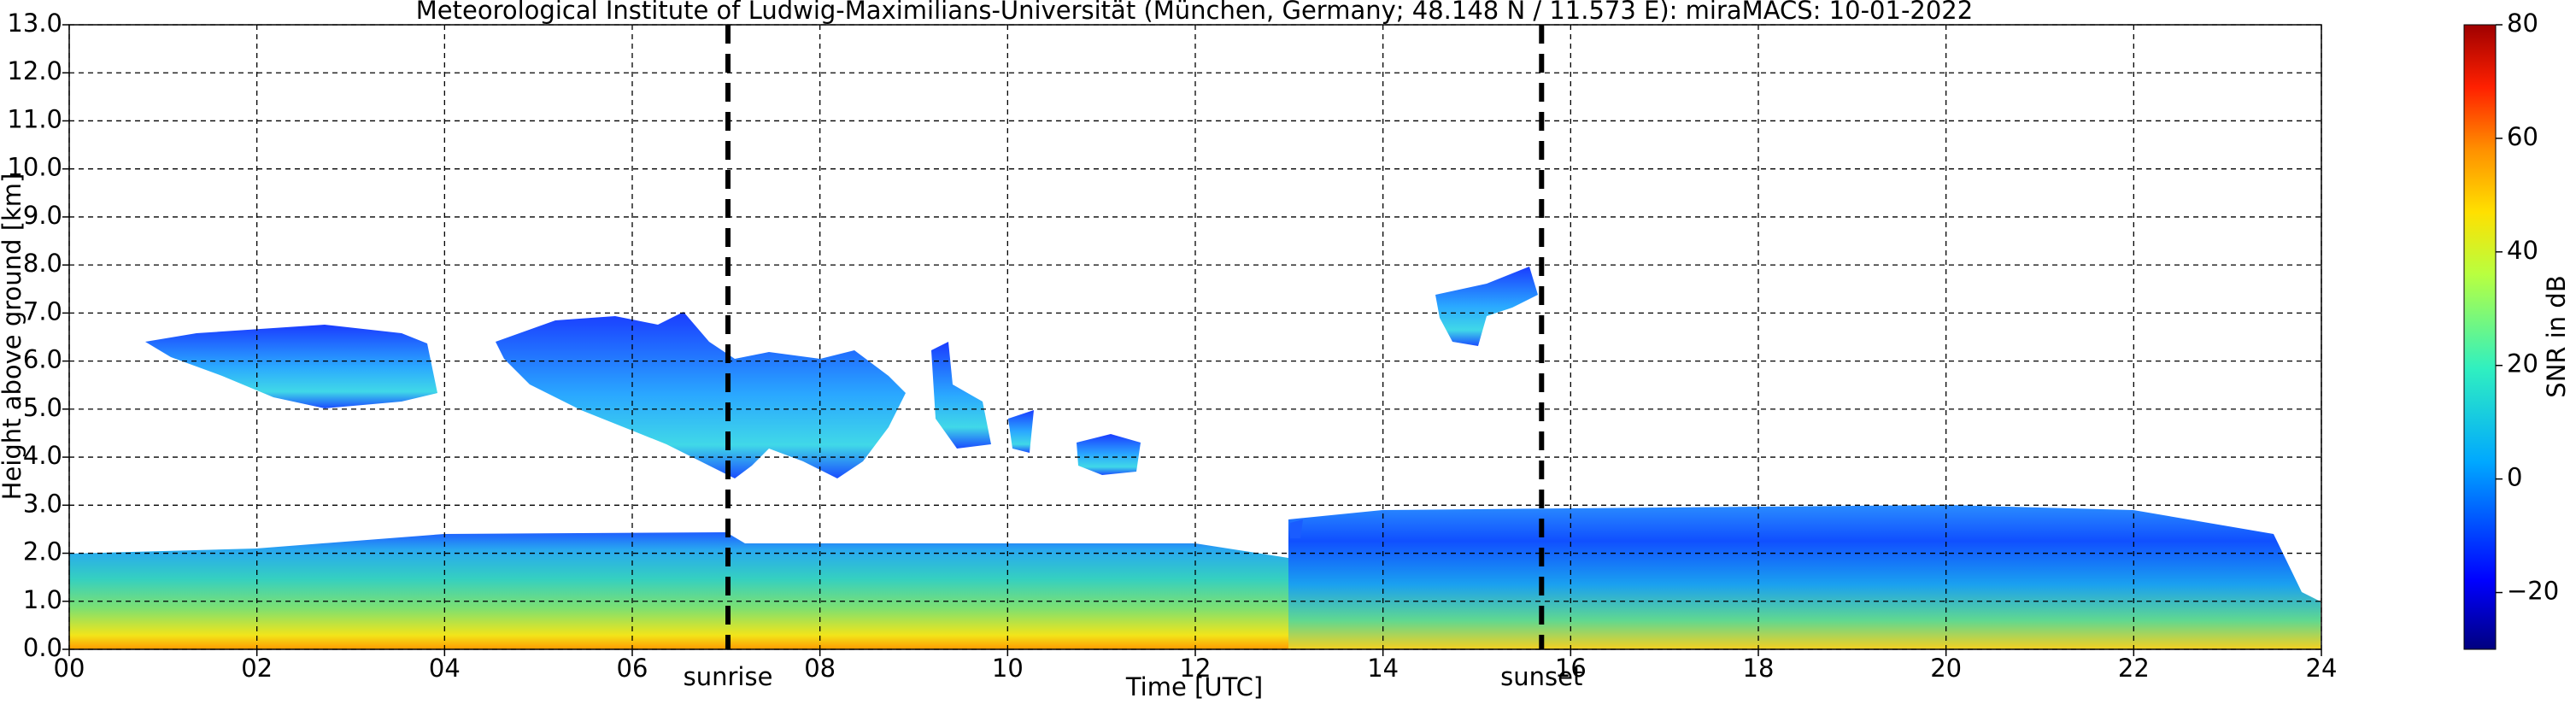  I want to click on y-tick-label: 0.0, so click(42, 647).